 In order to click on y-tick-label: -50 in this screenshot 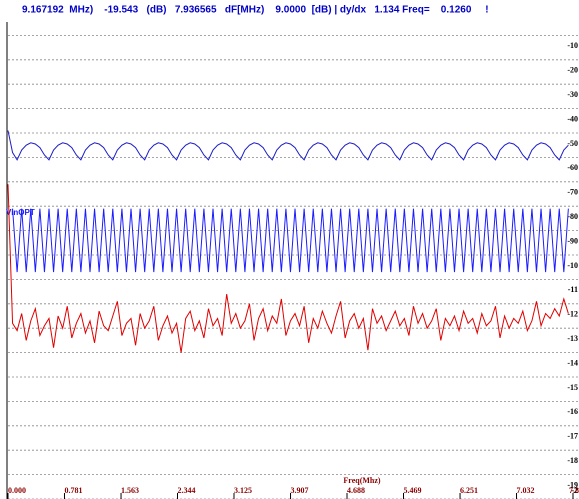, I will do `click(572, 143)`.